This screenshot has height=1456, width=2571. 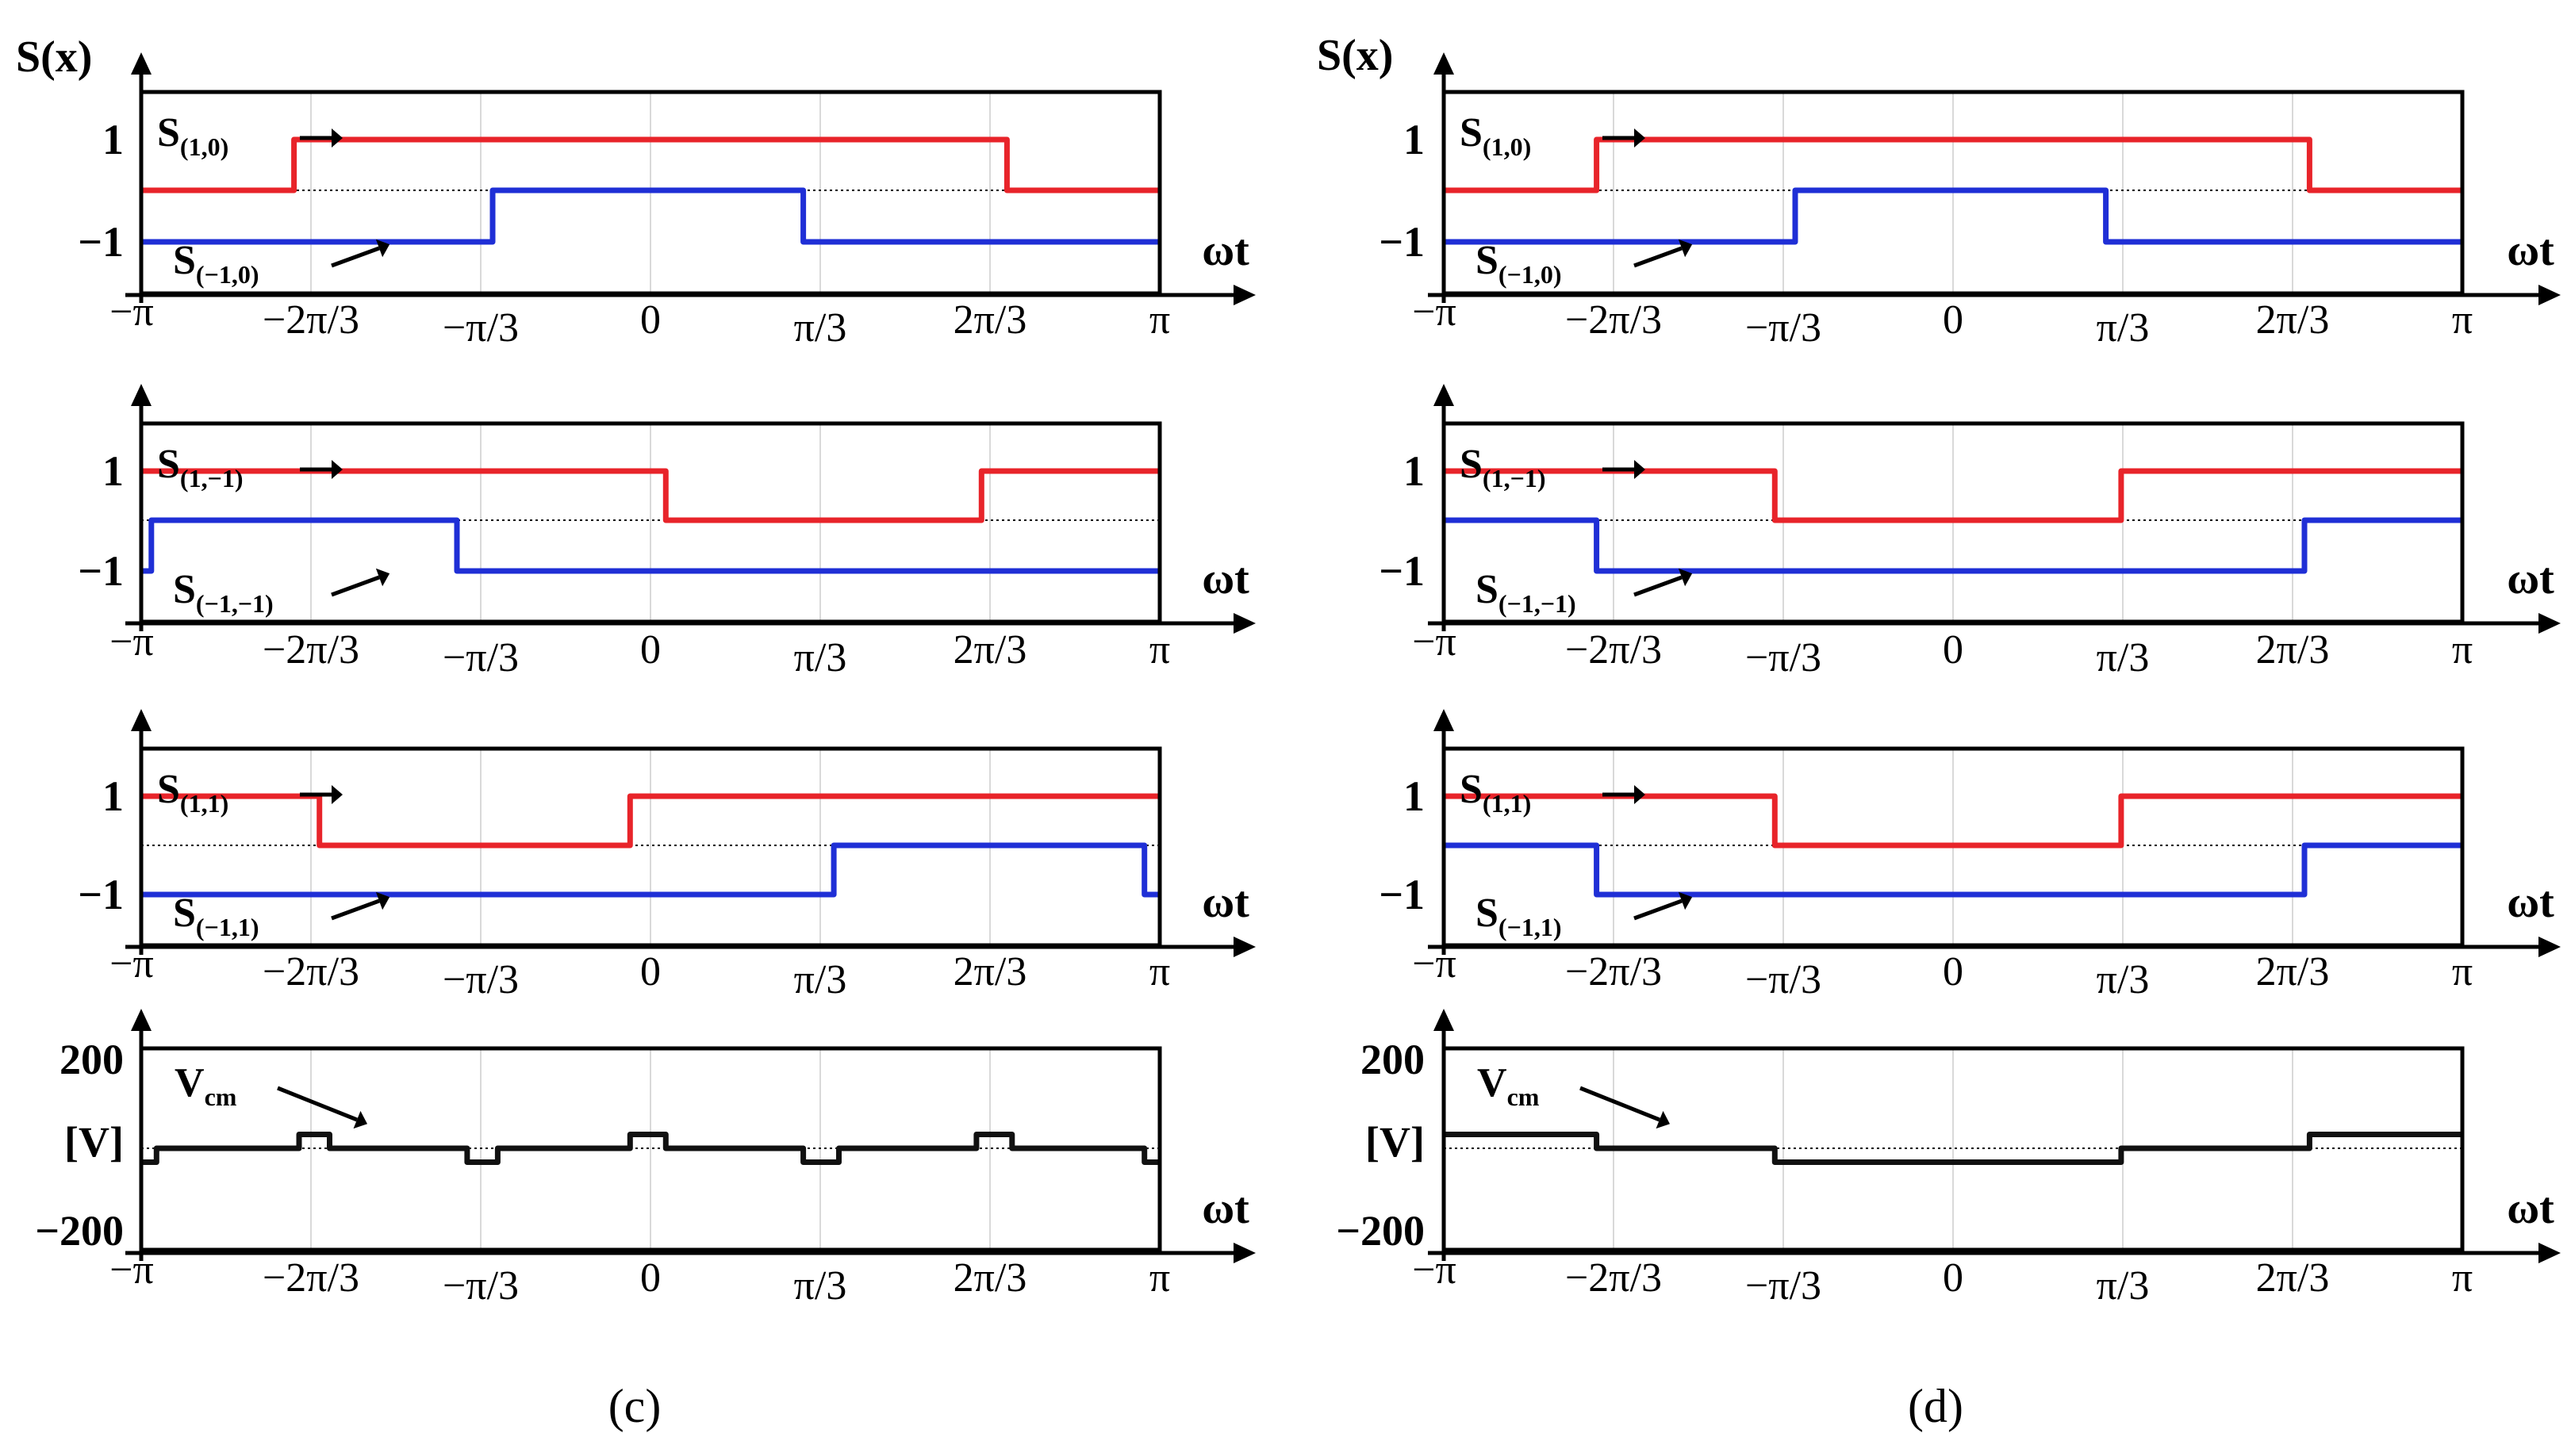 What do you see at coordinates (1434, 1270) in the screenshot?
I see `d-row4-xtick-1: −π` at bounding box center [1434, 1270].